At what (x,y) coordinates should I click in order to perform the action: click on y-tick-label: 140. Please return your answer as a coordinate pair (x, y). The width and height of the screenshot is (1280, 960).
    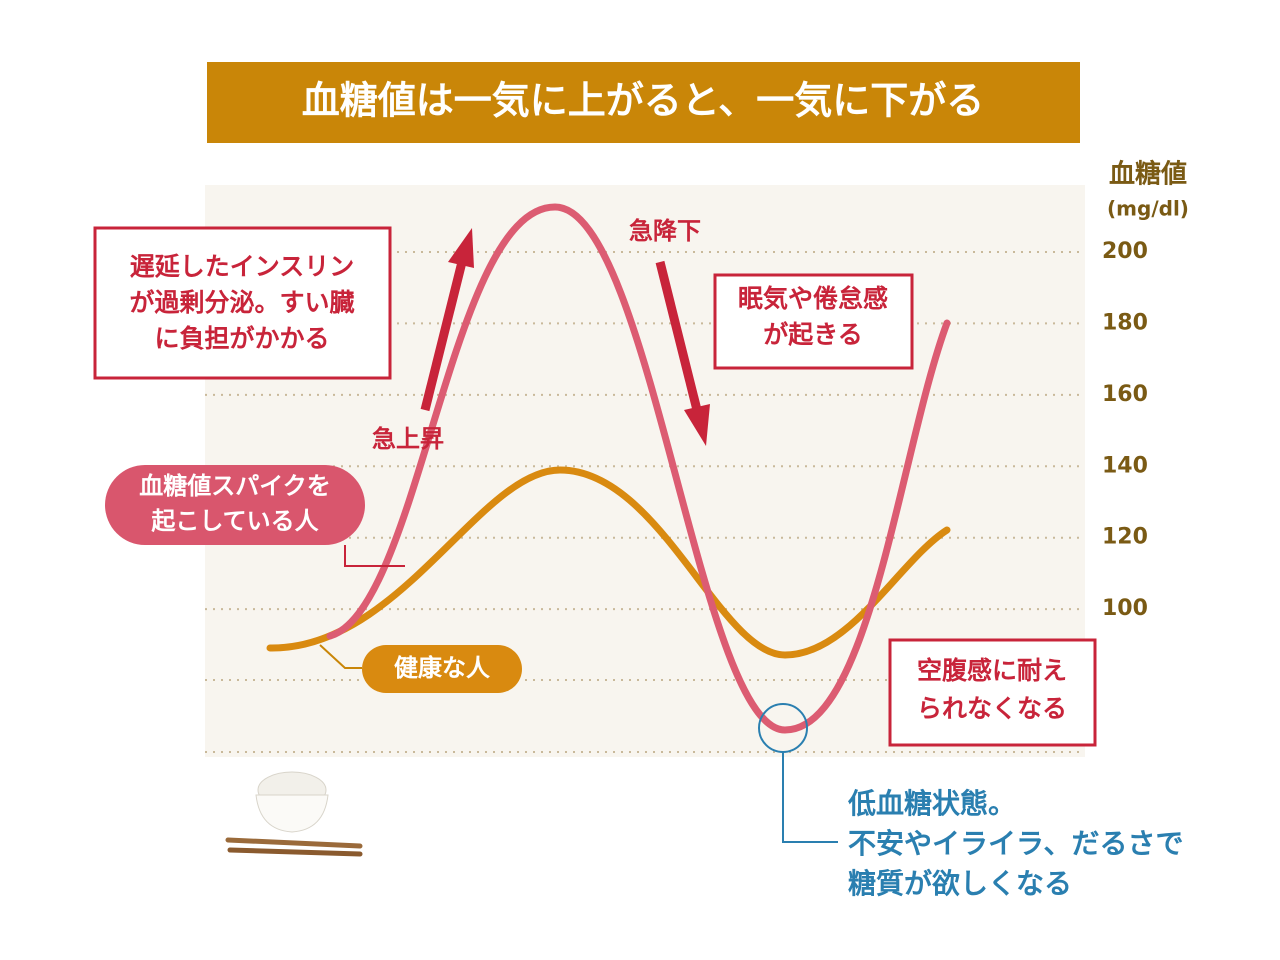
    Looking at the image, I should click on (1125, 465).